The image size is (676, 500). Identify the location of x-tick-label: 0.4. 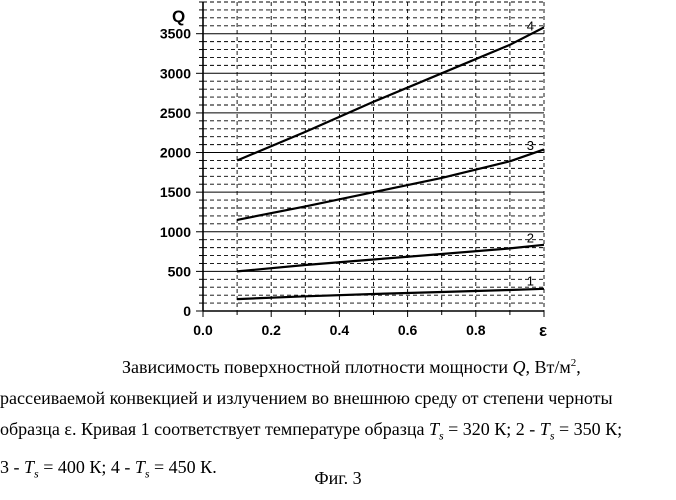
(340, 330).